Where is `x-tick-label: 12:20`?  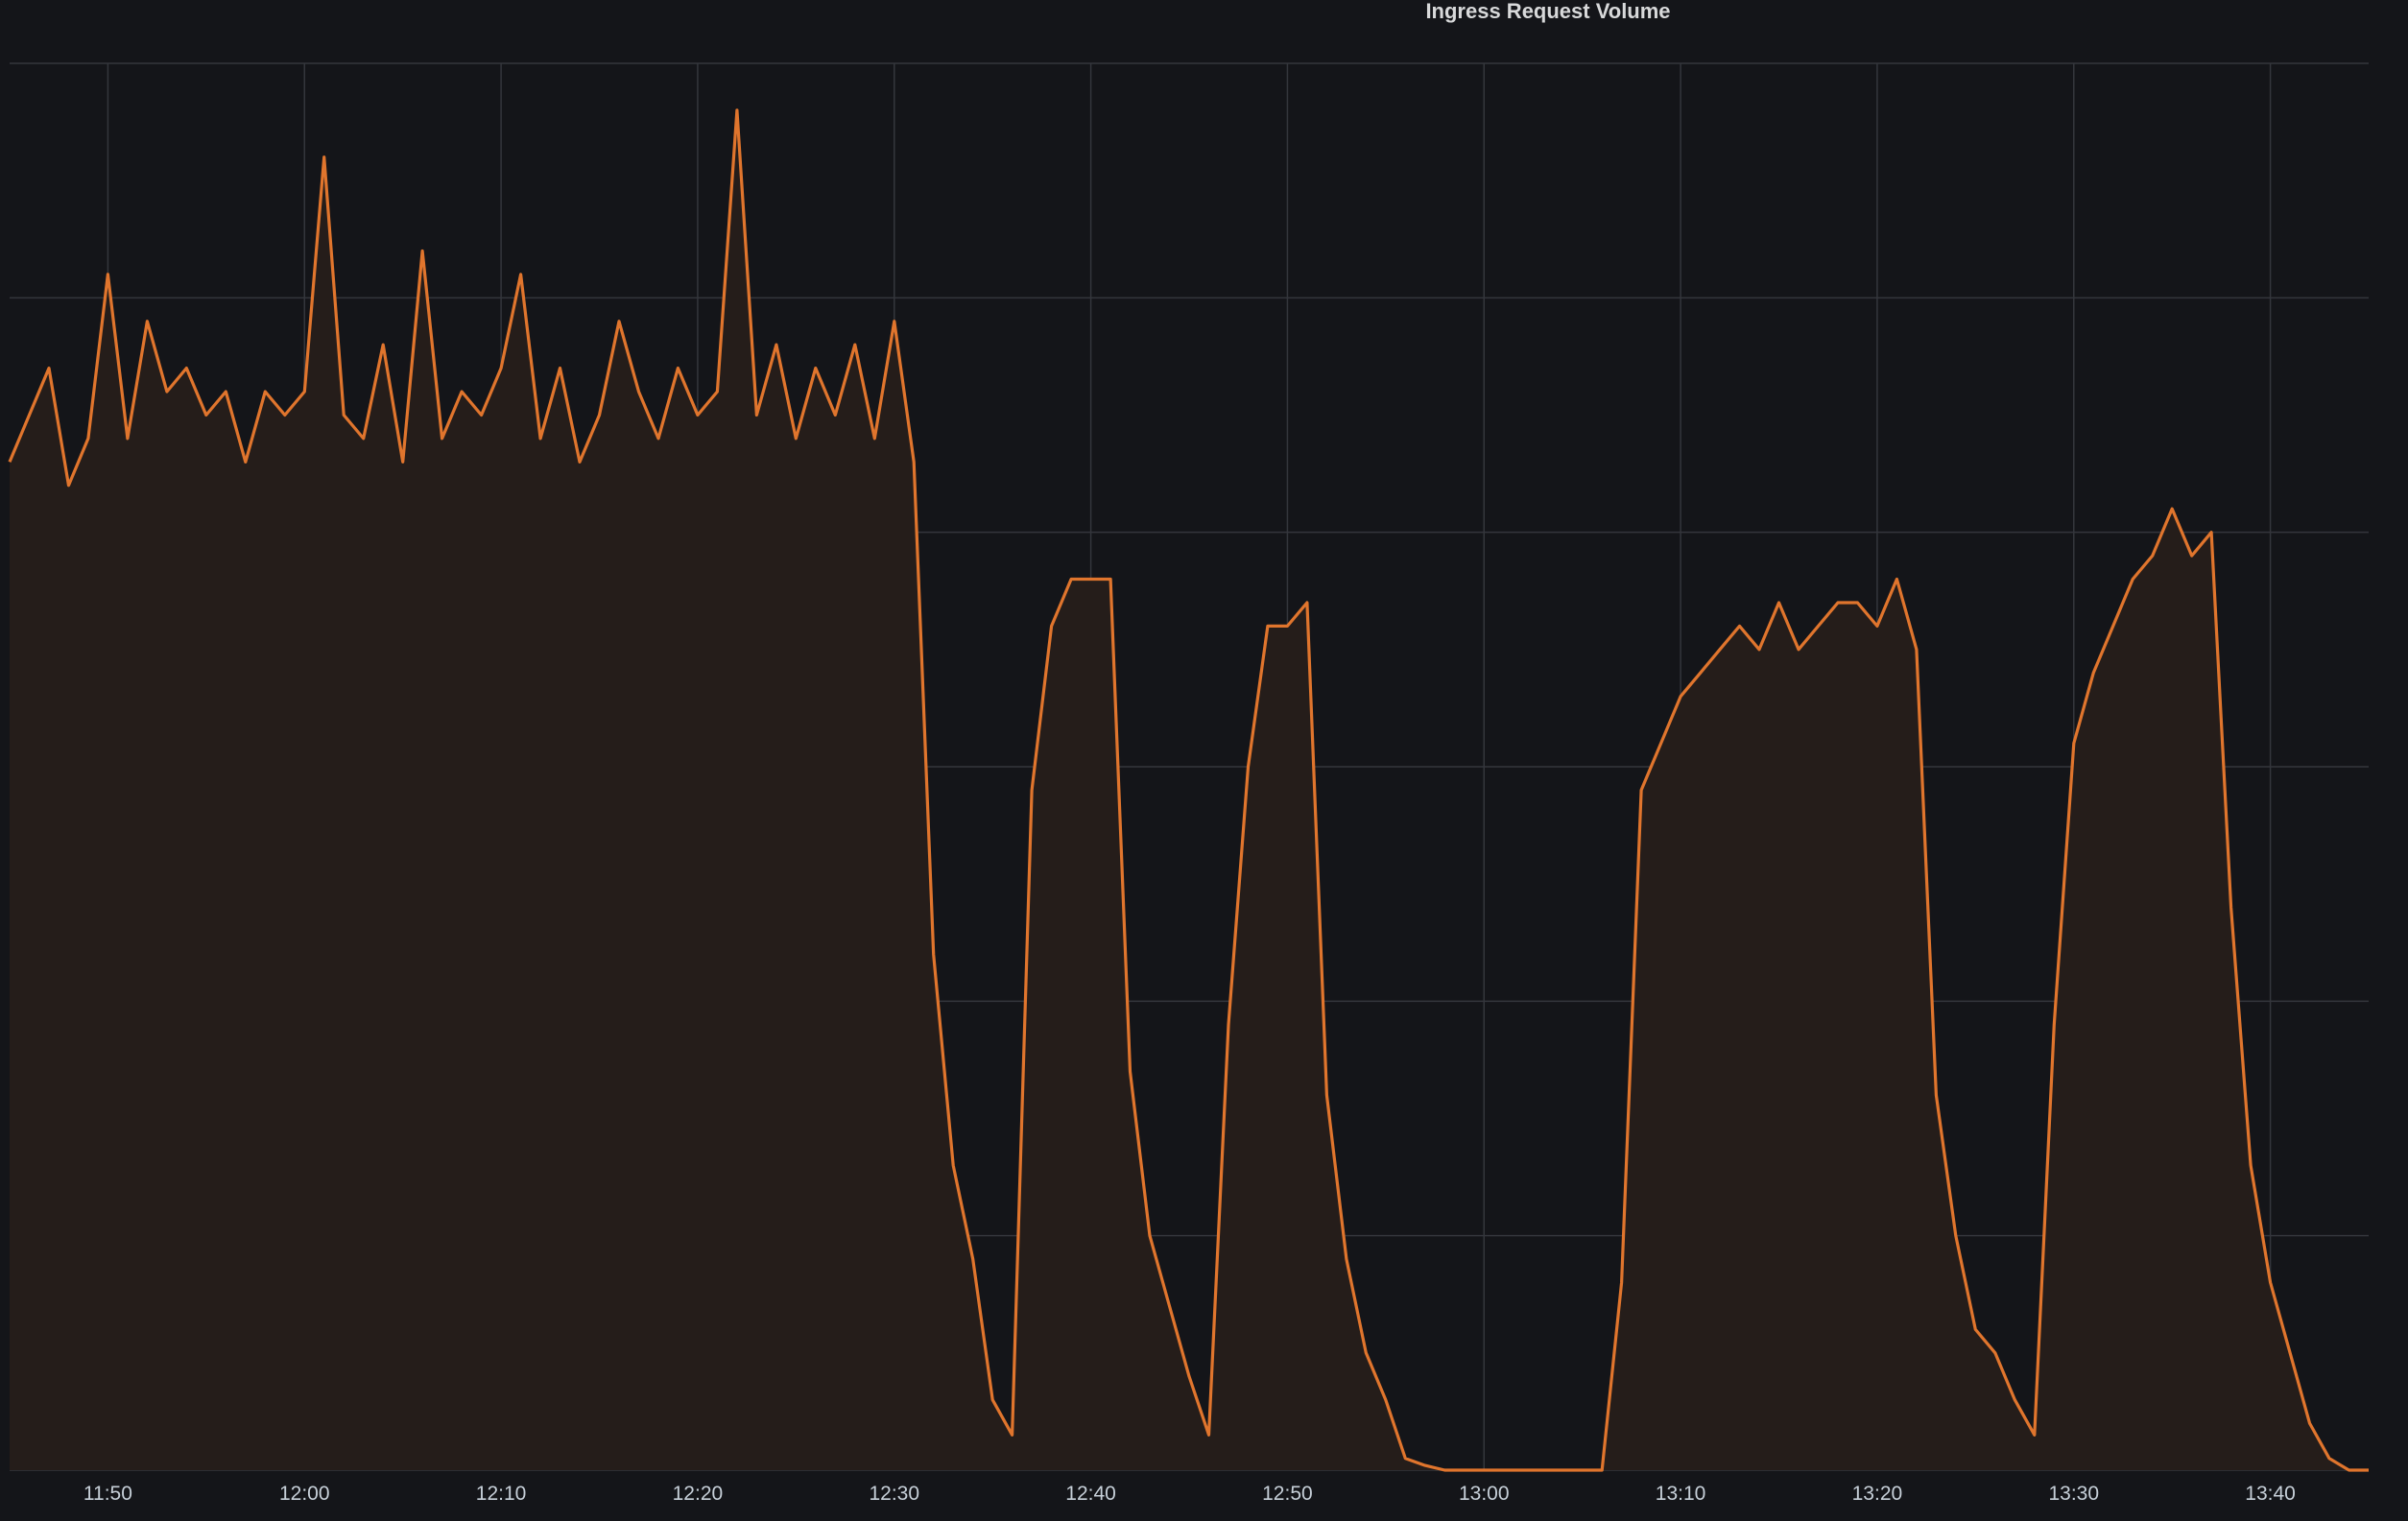 x-tick-label: 12:20 is located at coordinates (698, 1494).